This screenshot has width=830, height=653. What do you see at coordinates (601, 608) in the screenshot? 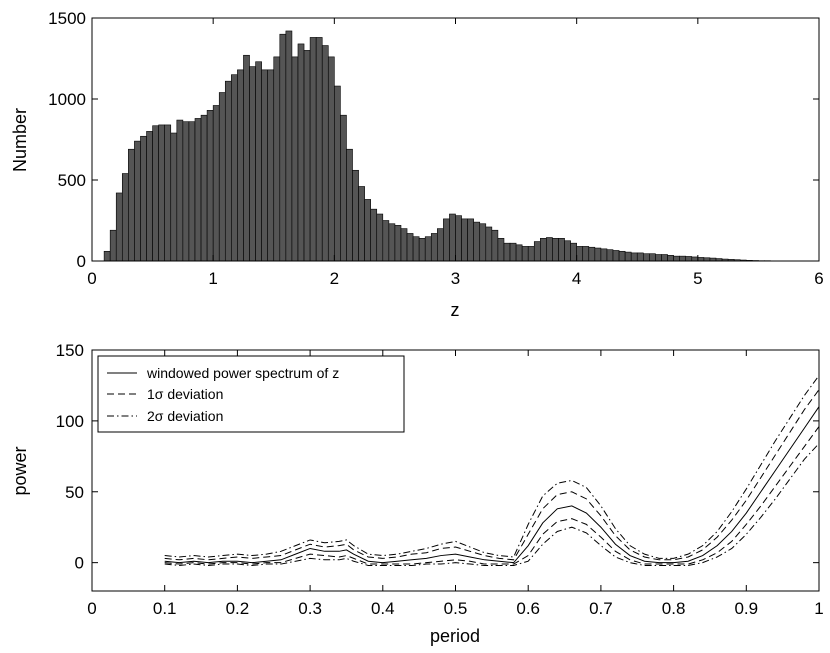
I see `power-x-tick-label: 0.7` at bounding box center [601, 608].